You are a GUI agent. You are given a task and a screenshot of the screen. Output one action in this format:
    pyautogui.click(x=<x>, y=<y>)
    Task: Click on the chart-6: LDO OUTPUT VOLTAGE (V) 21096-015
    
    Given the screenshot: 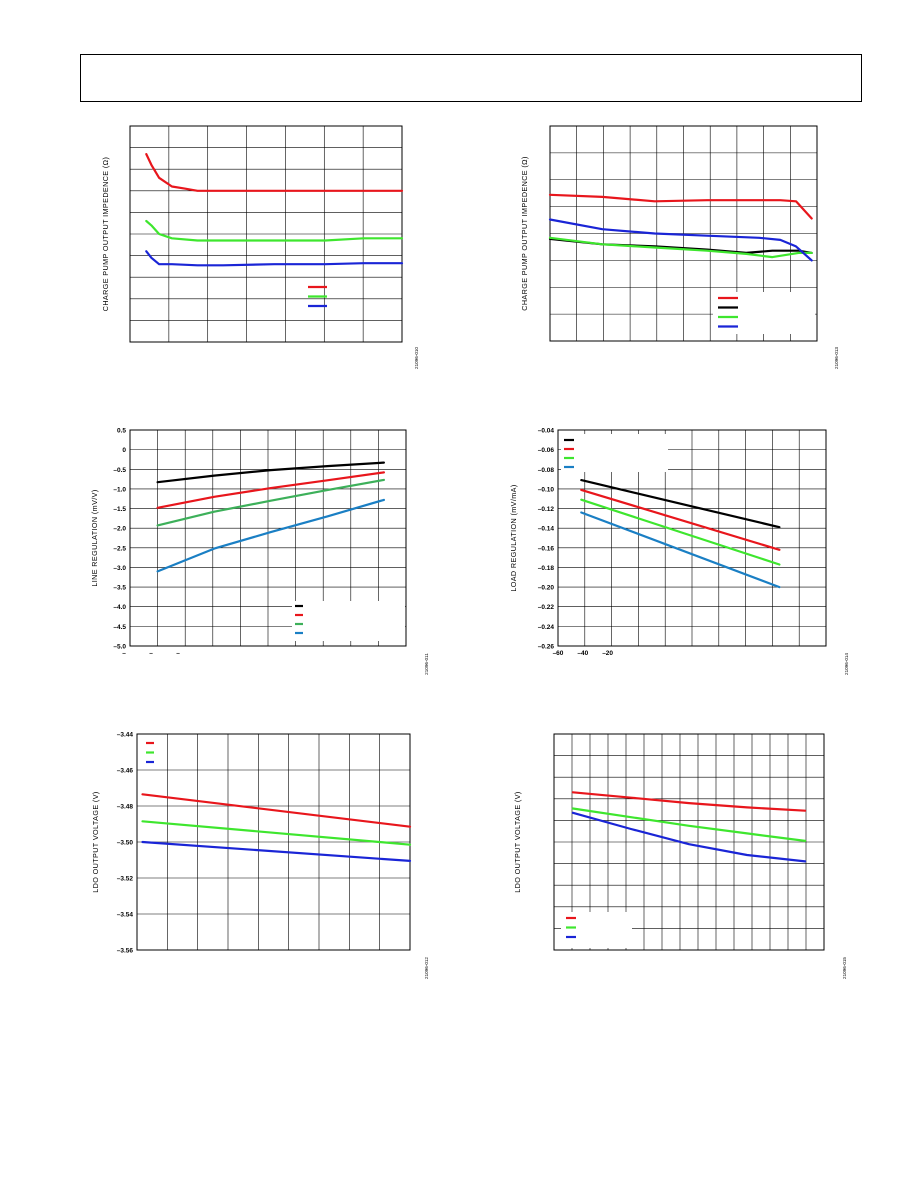 What is the action you would take?
    pyautogui.click(x=680, y=856)
    